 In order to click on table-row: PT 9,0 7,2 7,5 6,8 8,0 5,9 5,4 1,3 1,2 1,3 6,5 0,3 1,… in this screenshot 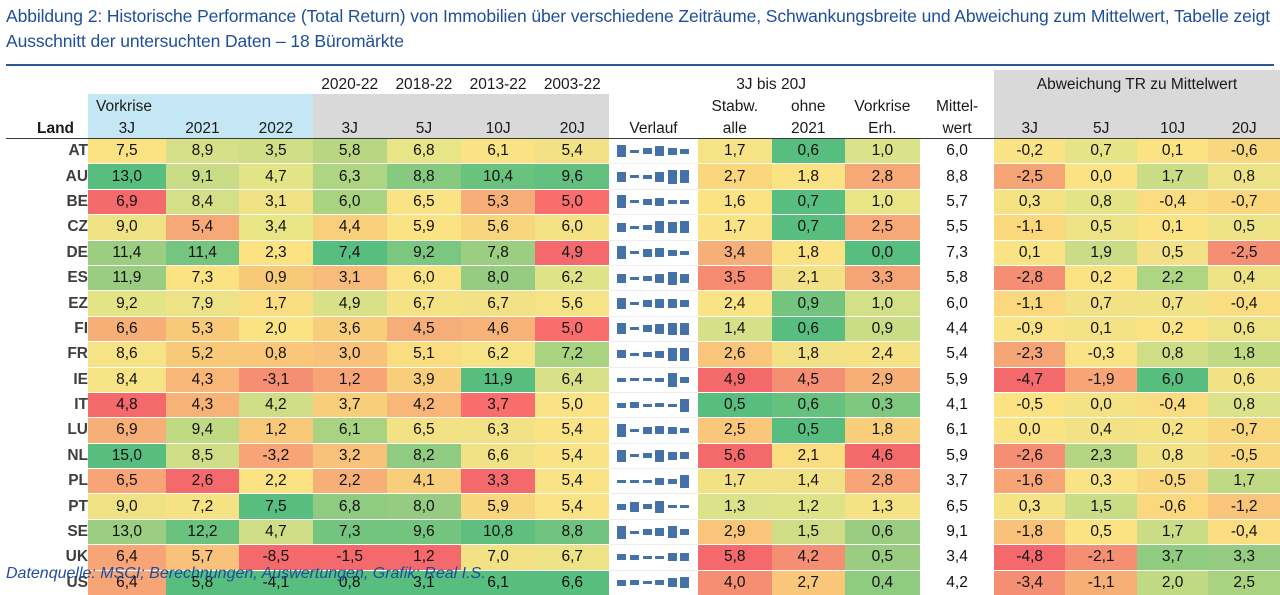, I will do `click(643, 506)`.